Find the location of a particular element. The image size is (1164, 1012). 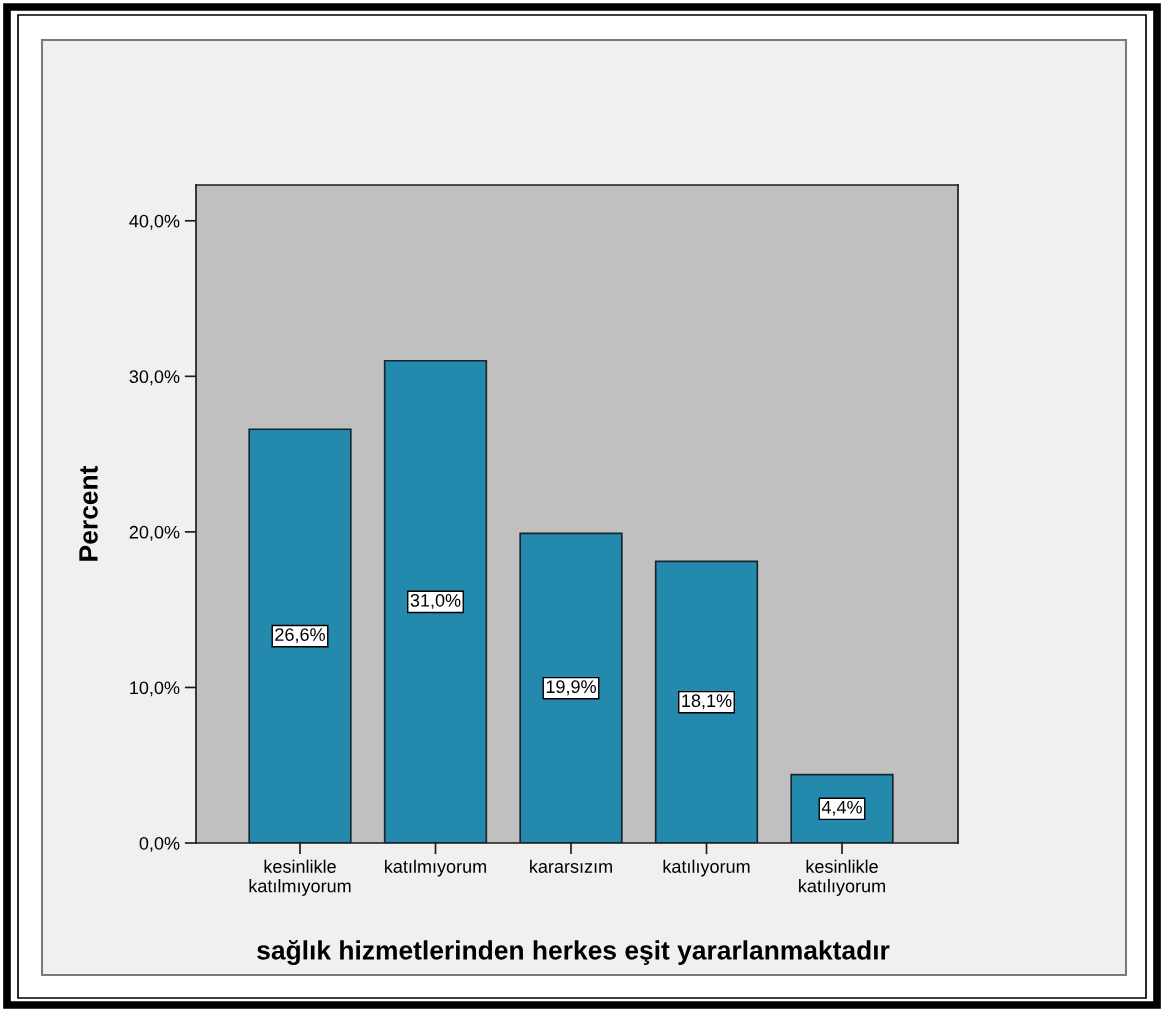

y-tick-label: 30,0% is located at coordinates (154, 378).